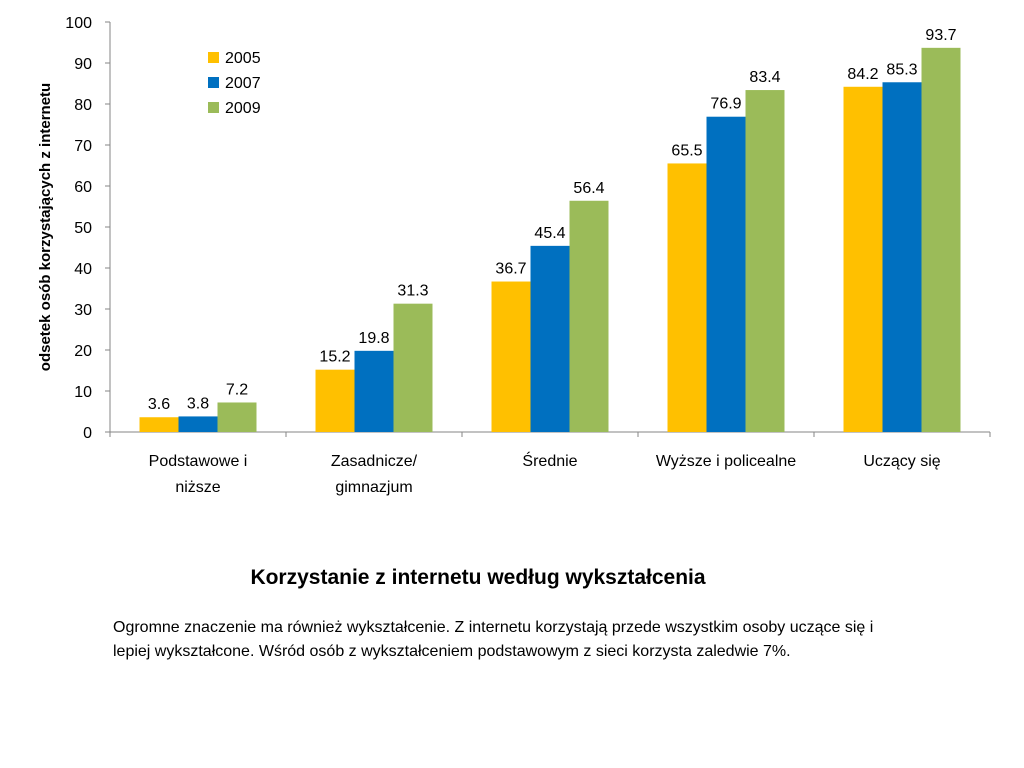  Describe the element at coordinates (862, 74) in the screenshot. I see `data-label: 84.2` at that location.